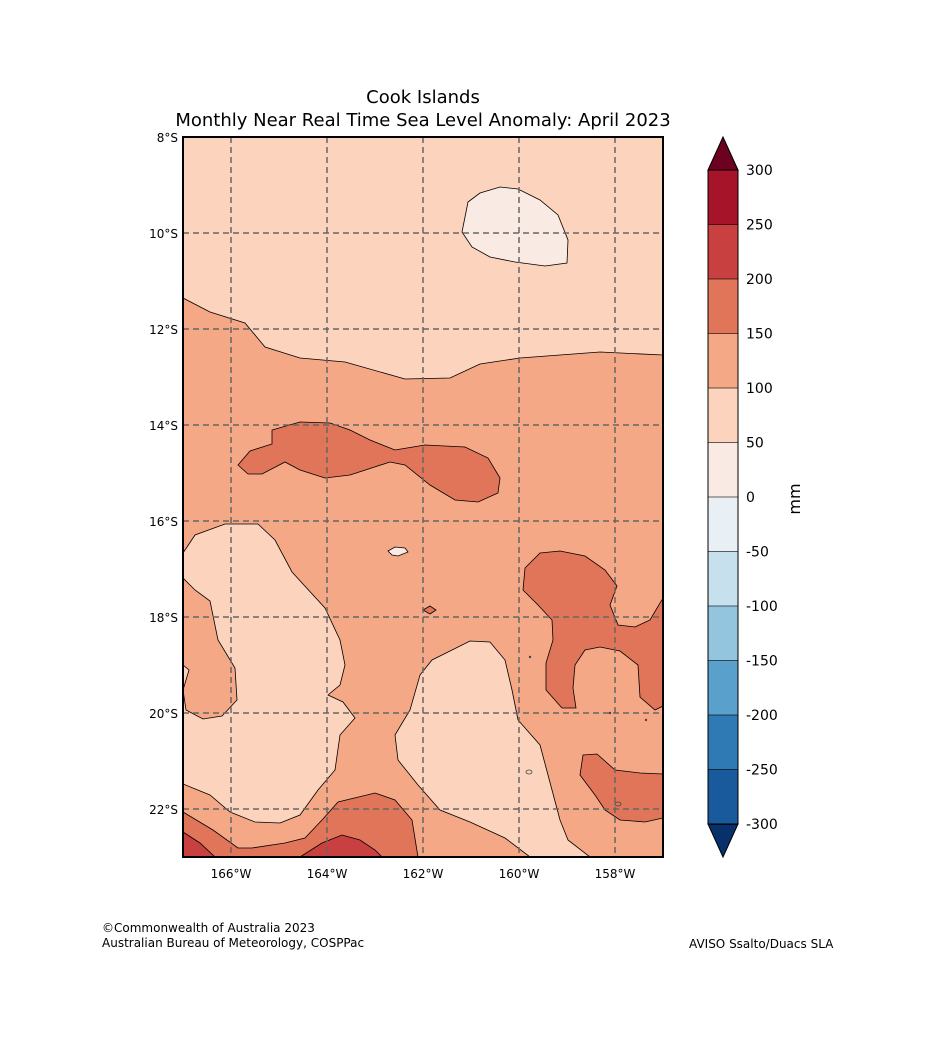  What do you see at coordinates (167, 138) in the screenshot?
I see `lat-label: 8°S` at bounding box center [167, 138].